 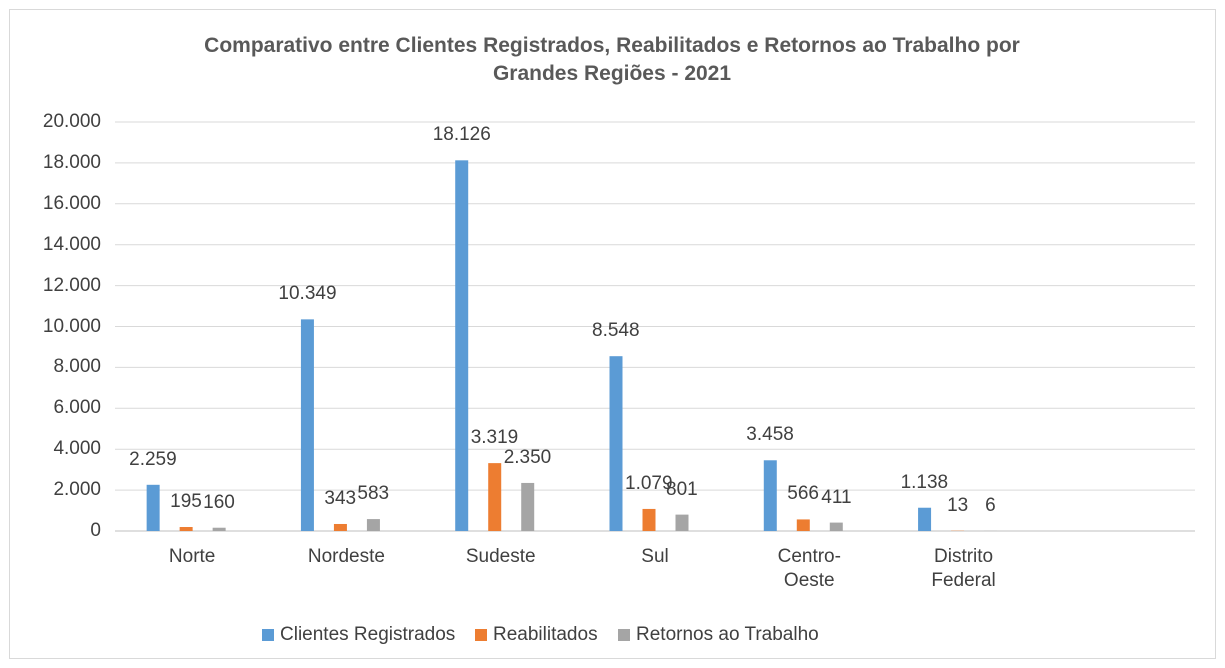 I want to click on x-tick-label: Sul, so click(x=655, y=556).